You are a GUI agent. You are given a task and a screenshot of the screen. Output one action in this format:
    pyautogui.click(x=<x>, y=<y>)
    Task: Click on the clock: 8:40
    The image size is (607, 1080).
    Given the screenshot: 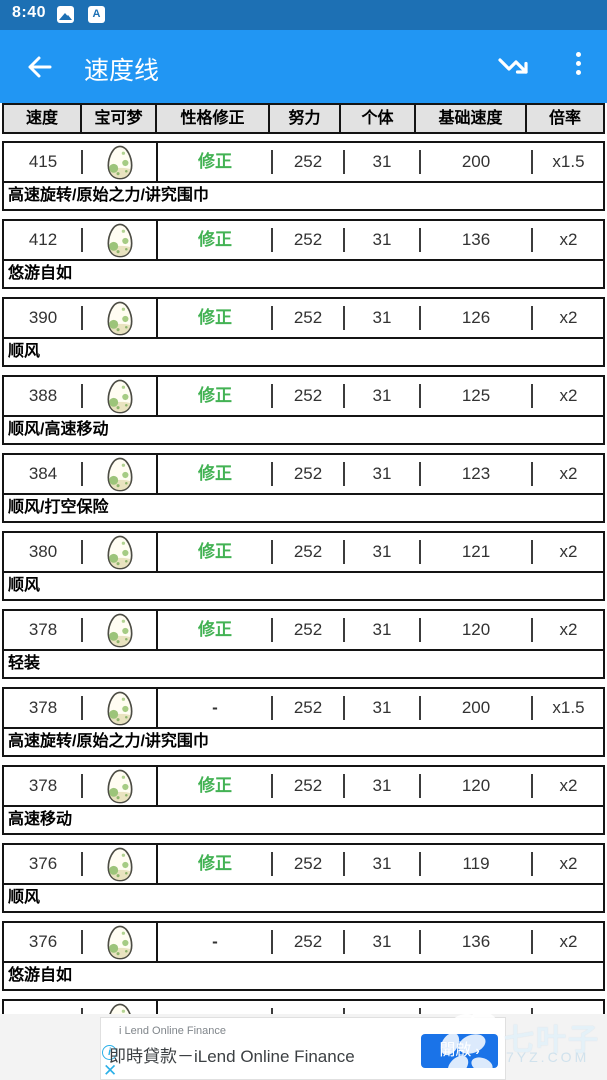 What is the action you would take?
    pyautogui.click(x=29, y=12)
    